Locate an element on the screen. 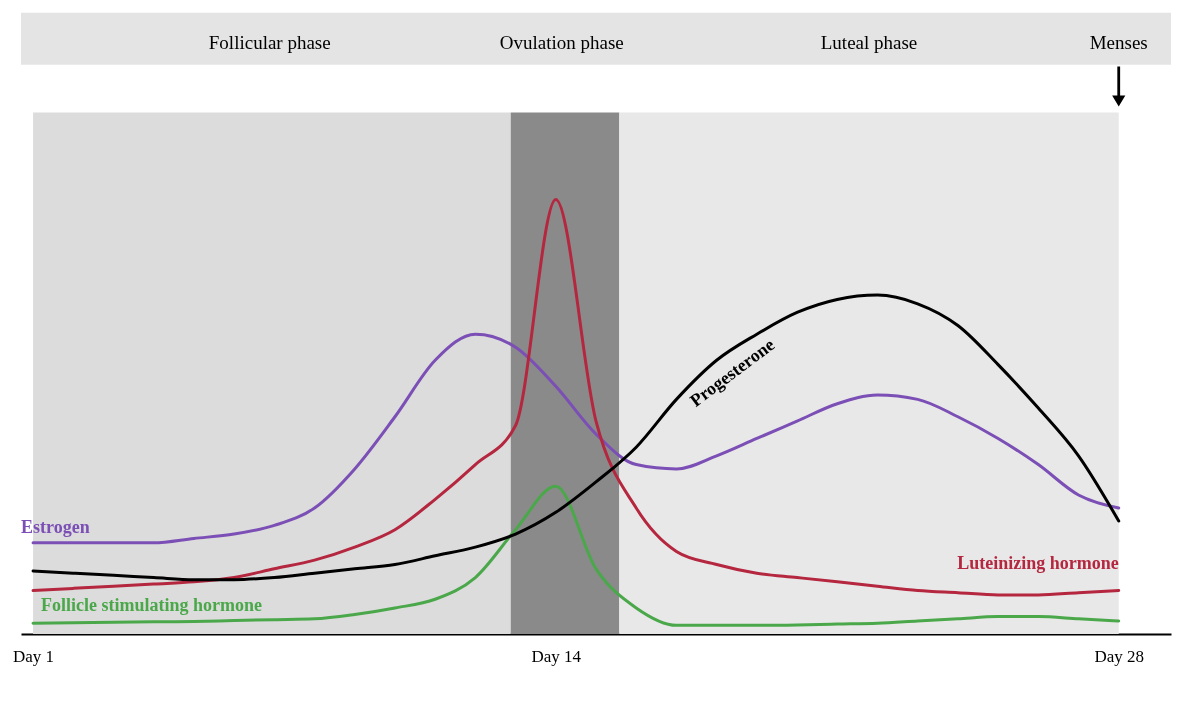 The height and width of the screenshot is (702, 1201). x-tick-label: Day 14 is located at coordinates (556, 656).